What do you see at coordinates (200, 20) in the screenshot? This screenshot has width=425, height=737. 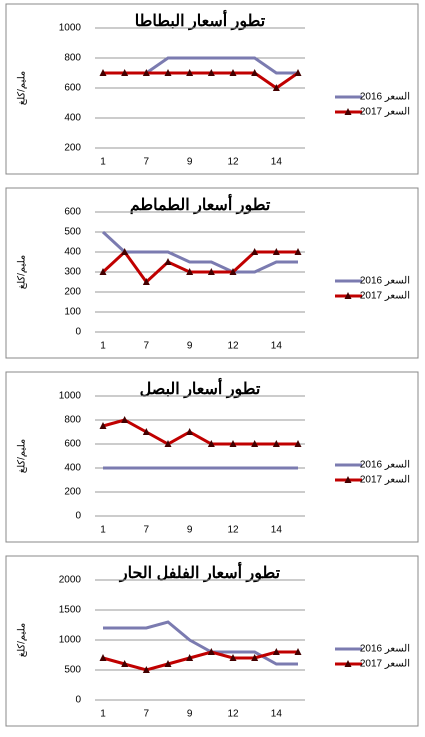 I see `chart-title: تطور أسعار البطاطا` at bounding box center [200, 20].